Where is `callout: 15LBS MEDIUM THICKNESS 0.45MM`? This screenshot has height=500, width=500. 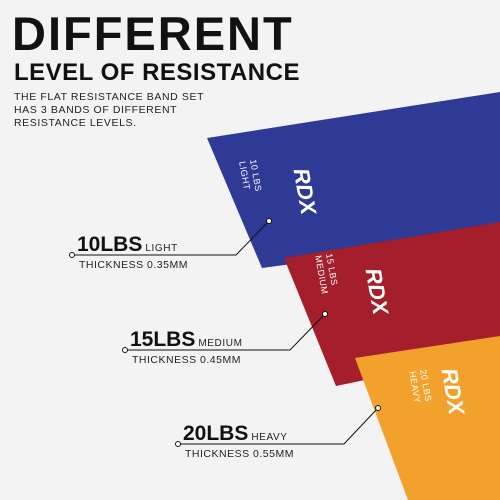
callout: 15LBS MEDIUM THICKNESS 0.45MM is located at coordinates (225, 338).